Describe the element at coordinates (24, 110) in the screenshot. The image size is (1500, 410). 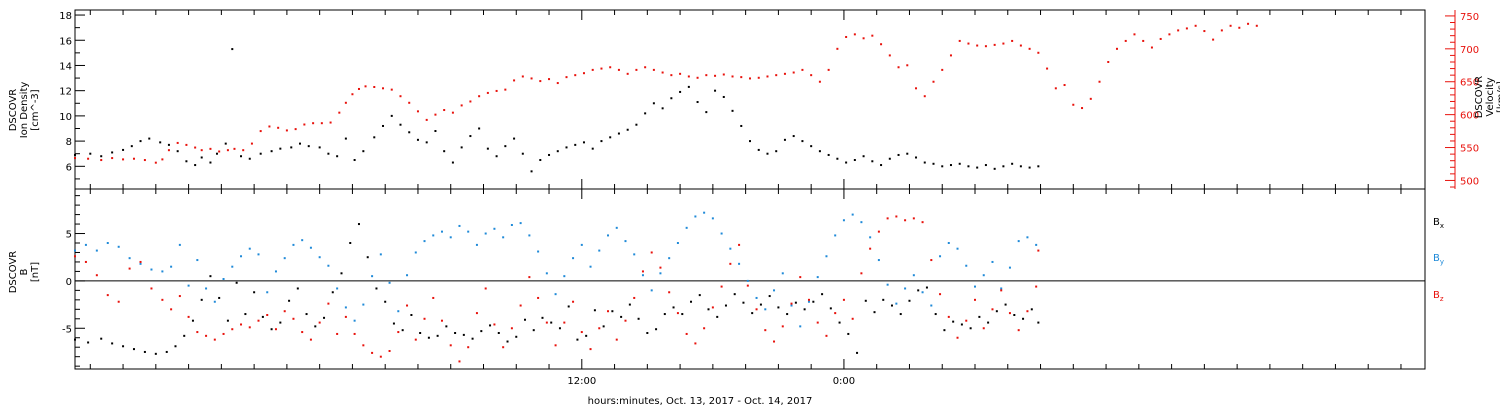
I see `density-axis-label: DSCOVRIon Density[cm^-3]` at that location.